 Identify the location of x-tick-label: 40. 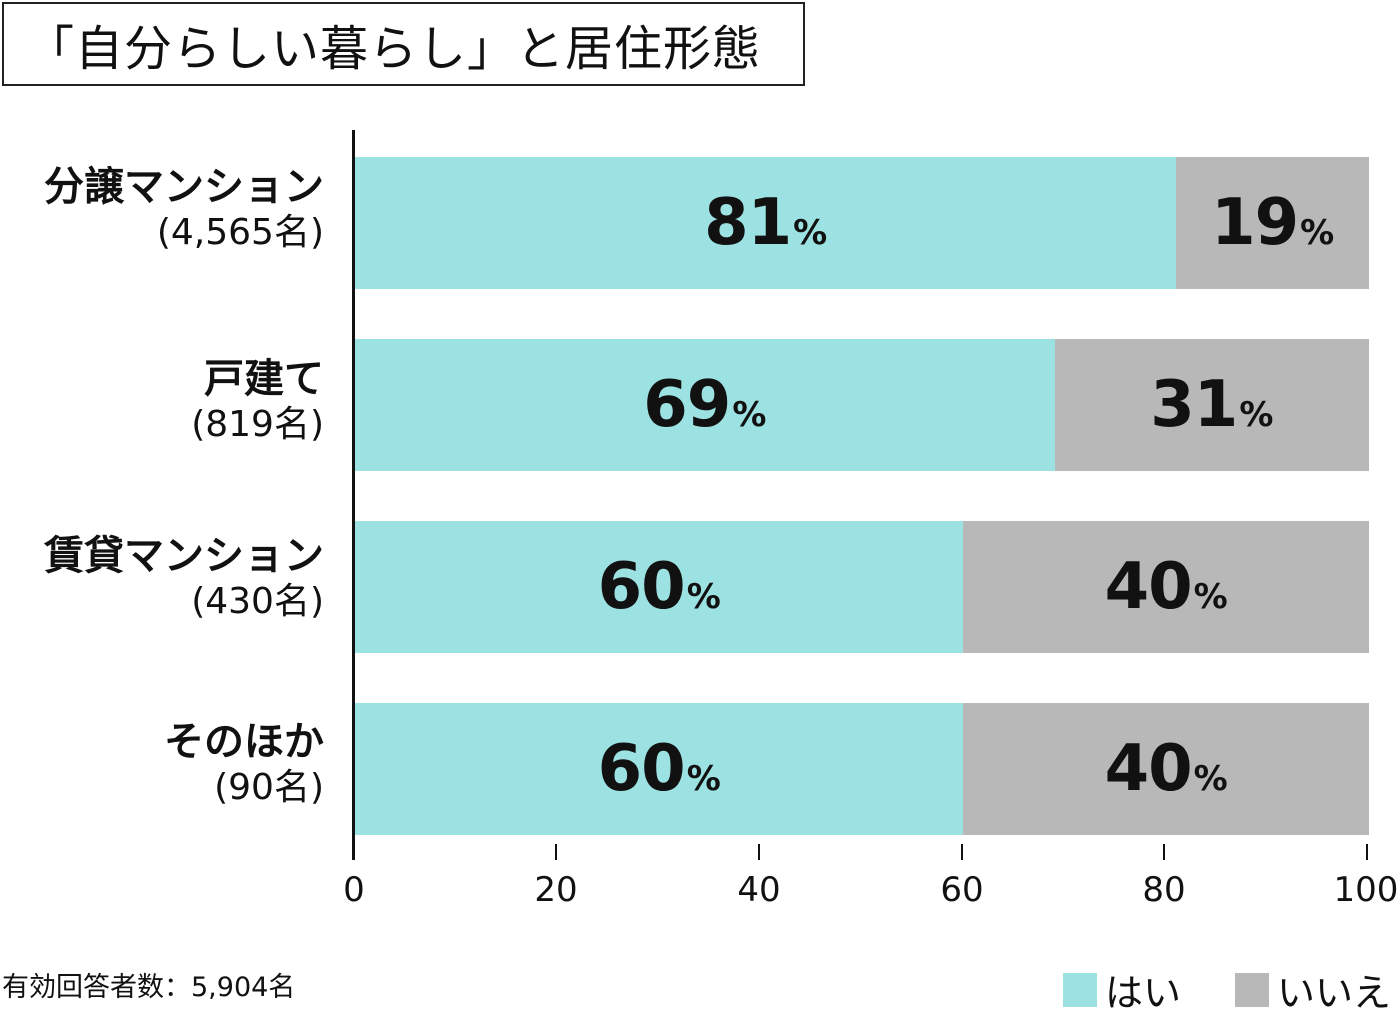
(759, 890).